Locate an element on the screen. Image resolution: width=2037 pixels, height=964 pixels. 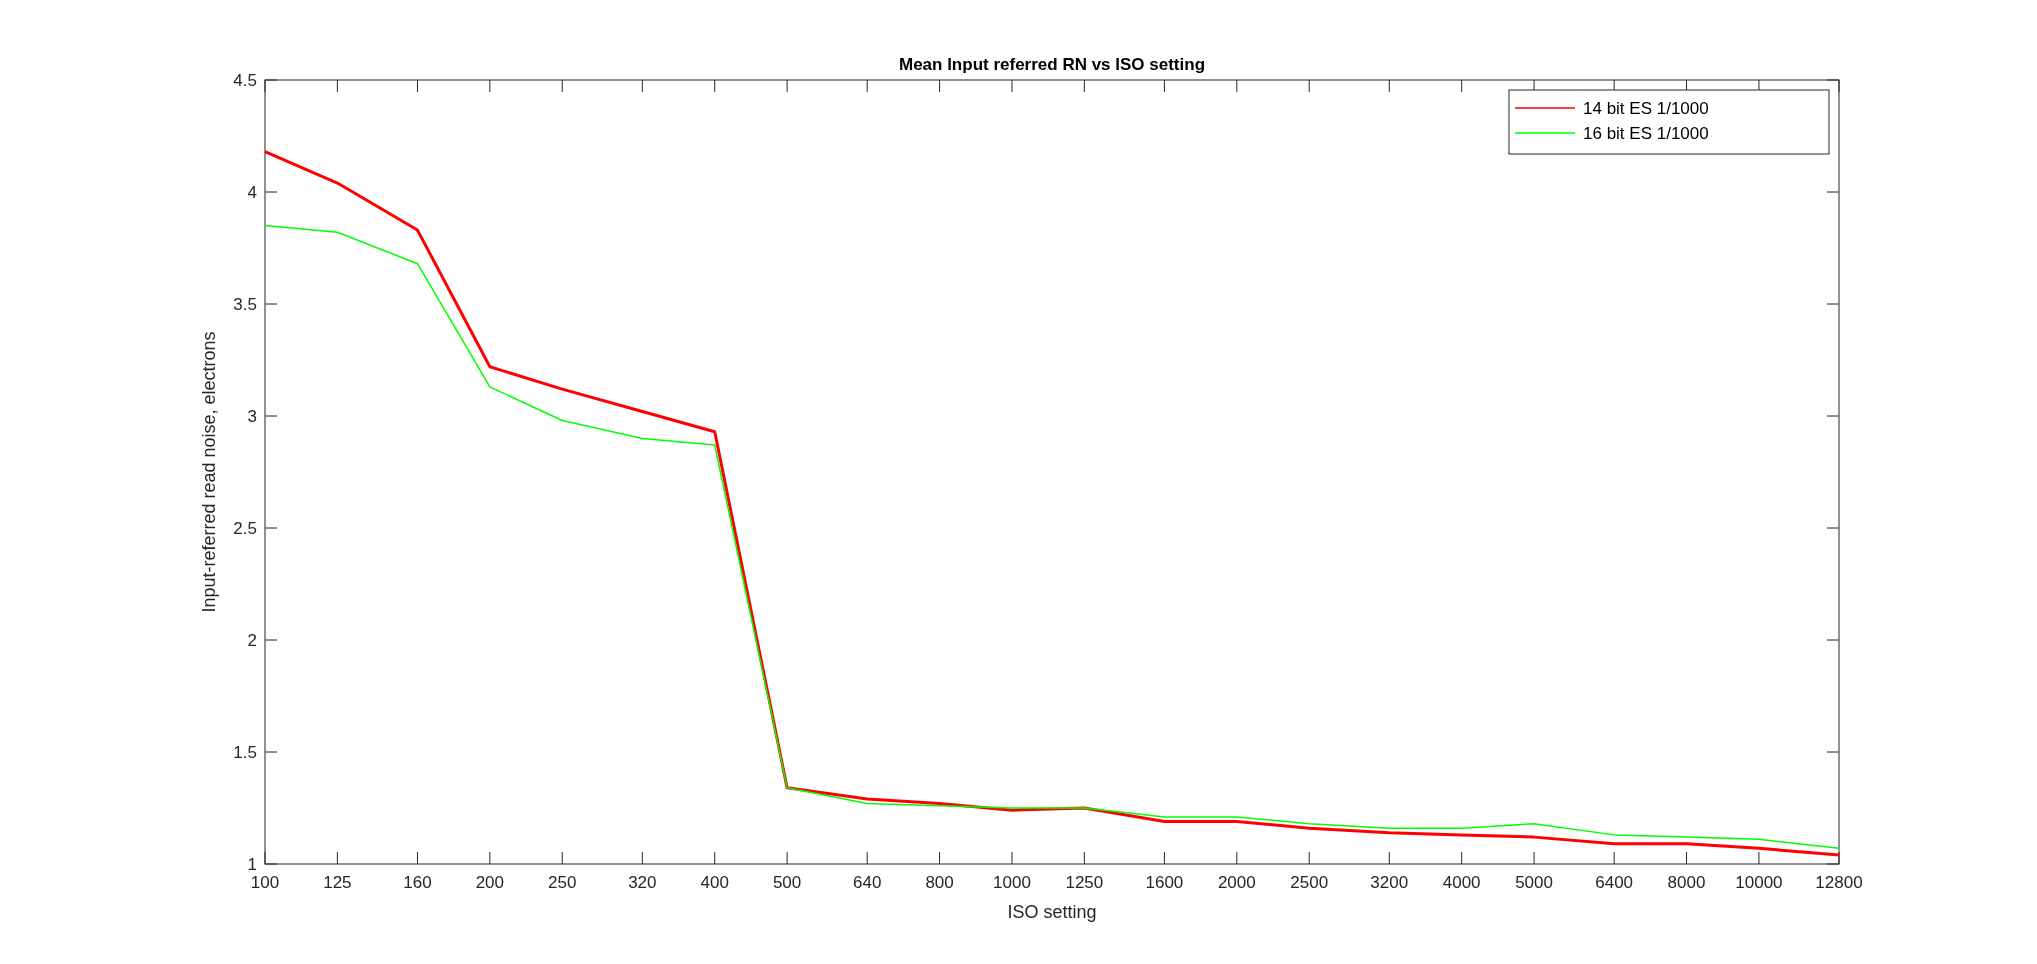
x-tick-label: 320 is located at coordinates (642, 882).